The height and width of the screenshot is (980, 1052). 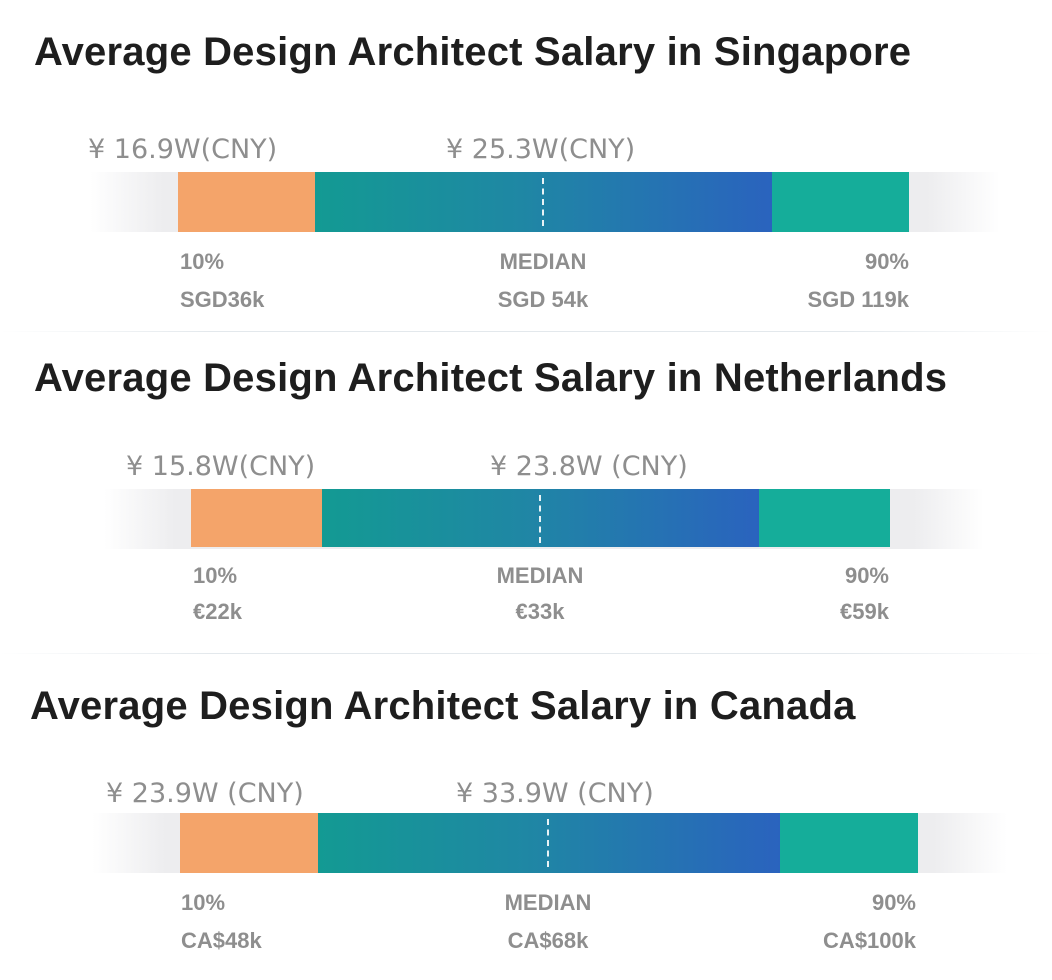 I want to click on value-median-label: SGD 54k, so click(x=543, y=299).